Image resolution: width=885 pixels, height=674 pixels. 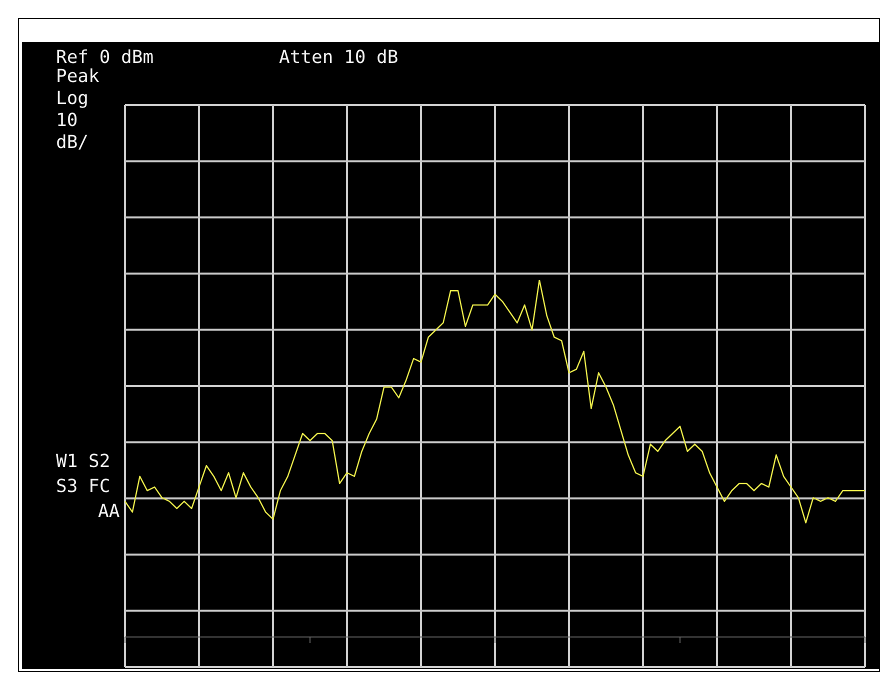 I want to click on text: Log, so click(x=72, y=98).